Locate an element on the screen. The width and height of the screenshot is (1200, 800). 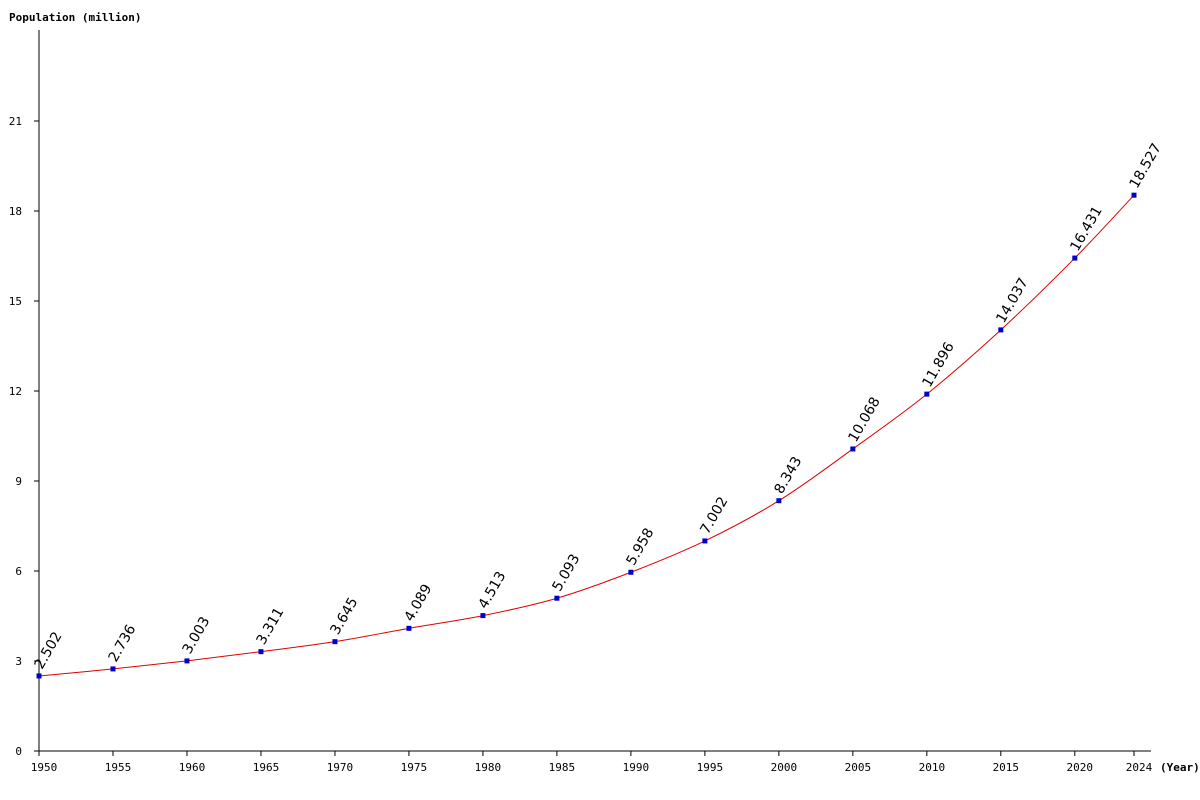
y-tick-label: 12 is located at coordinates (15, 391).